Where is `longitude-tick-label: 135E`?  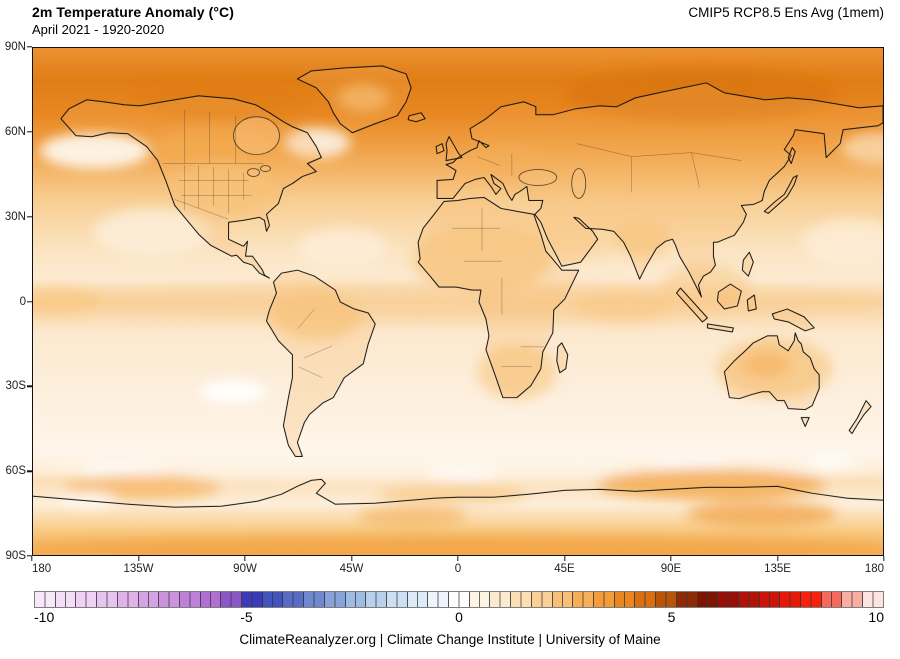 longitude-tick-label: 135E is located at coordinates (777, 569).